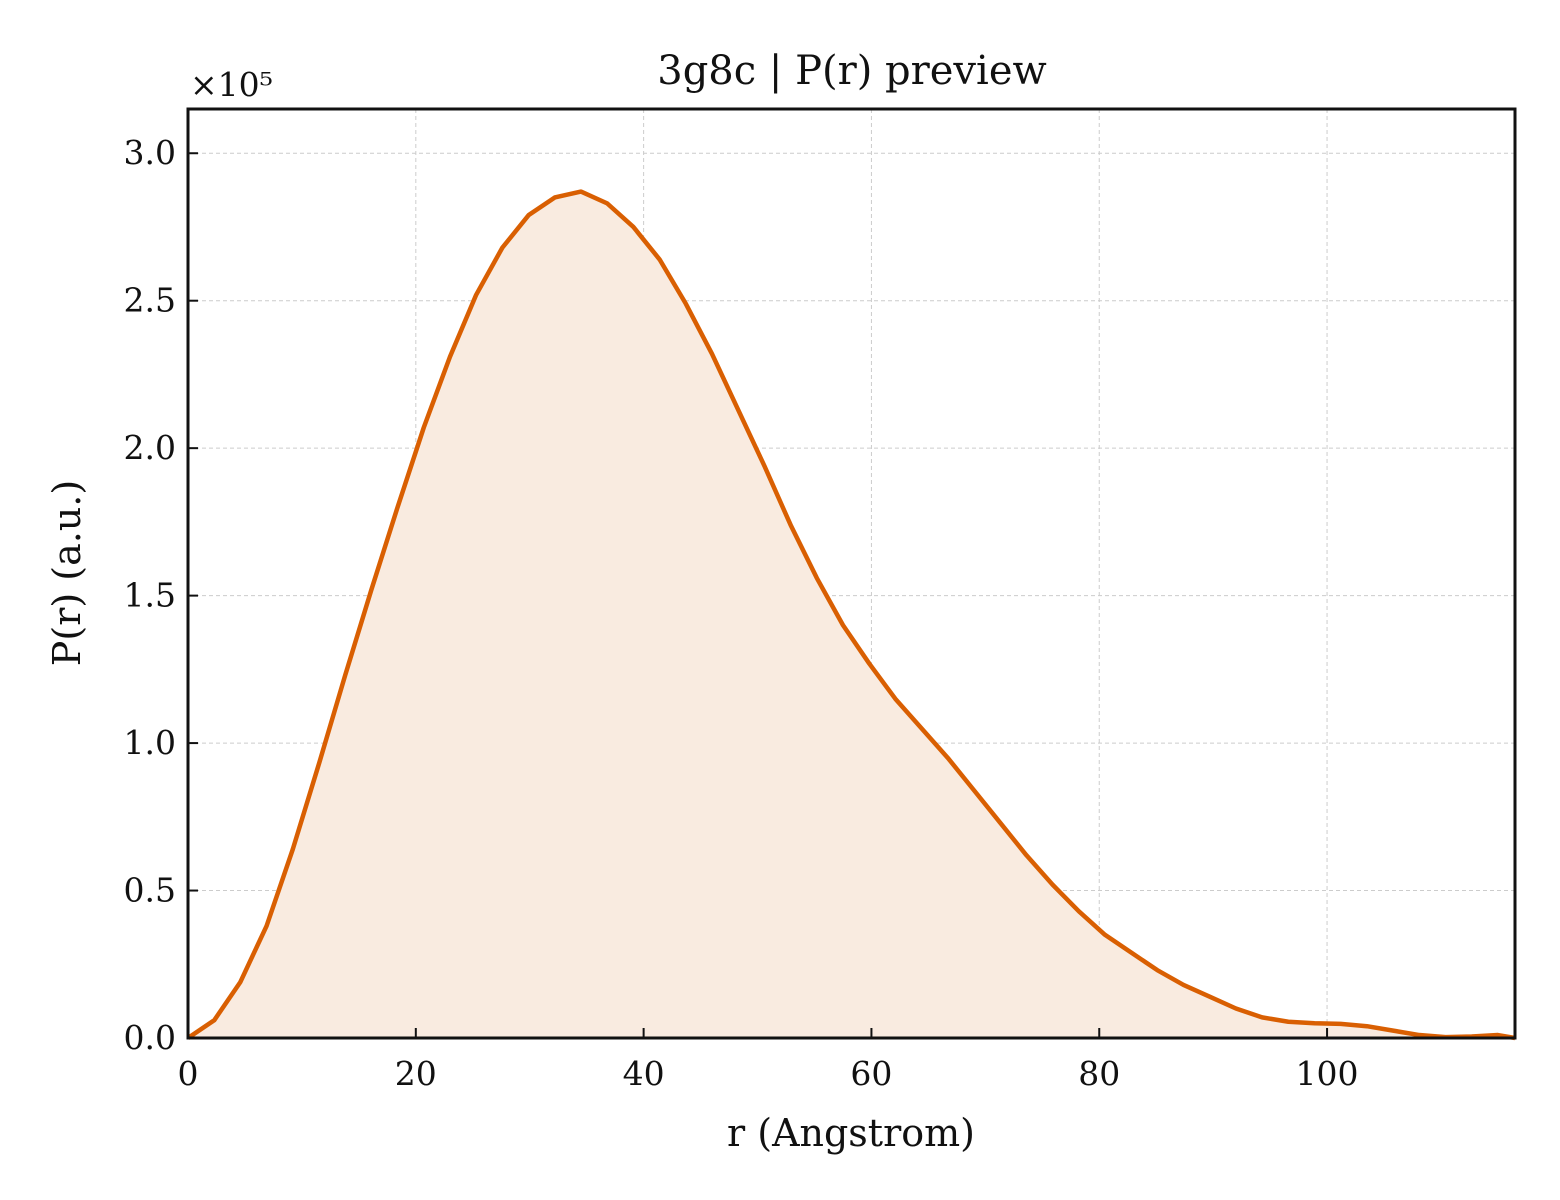 The height and width of the screenshot is (1200, 1560). I want to click on y-multiplier-label: ×10⁵, so click(231, 84).